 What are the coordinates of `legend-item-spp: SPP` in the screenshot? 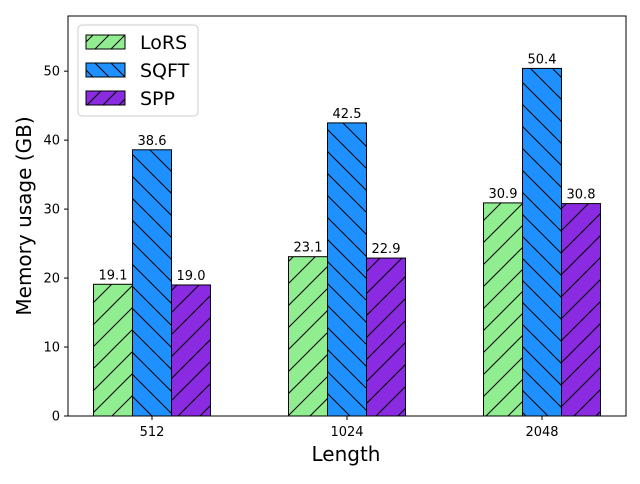 It's located at (130, 99).